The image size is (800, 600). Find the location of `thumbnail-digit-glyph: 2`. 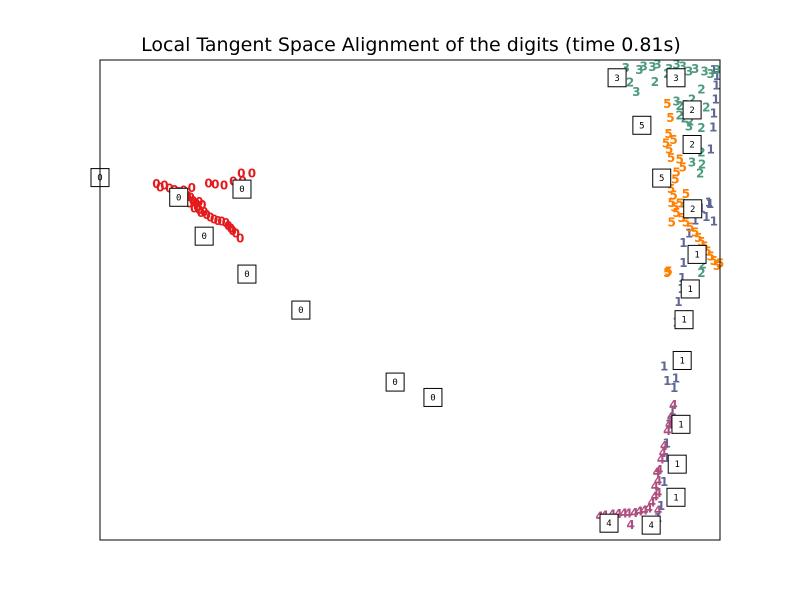

thumbnail-digit-glyph: 2 is located at coordinates (691, 145).